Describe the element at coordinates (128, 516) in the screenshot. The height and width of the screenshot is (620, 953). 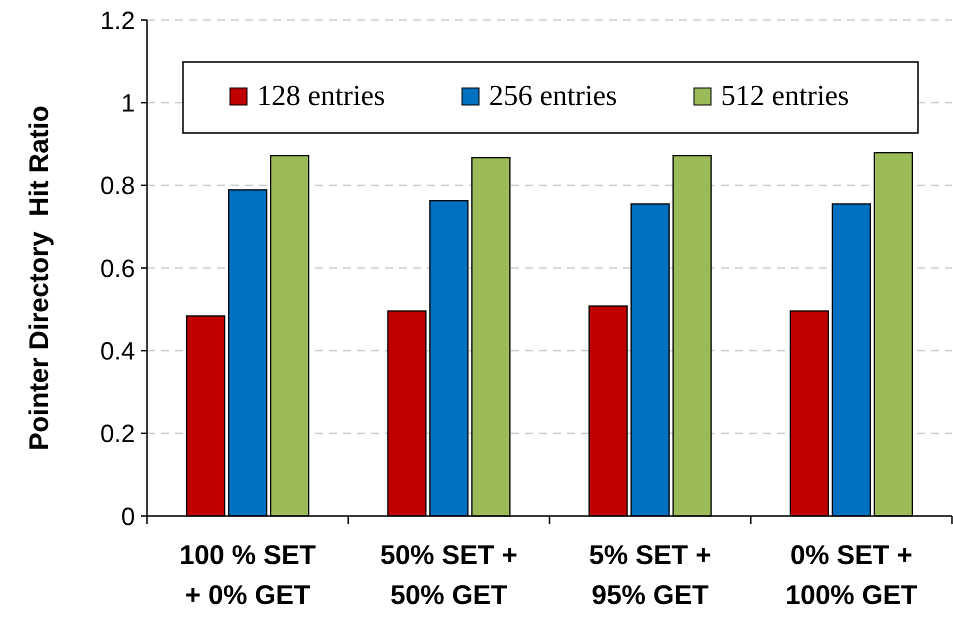
I see `y-tick-label: 0` at that location.